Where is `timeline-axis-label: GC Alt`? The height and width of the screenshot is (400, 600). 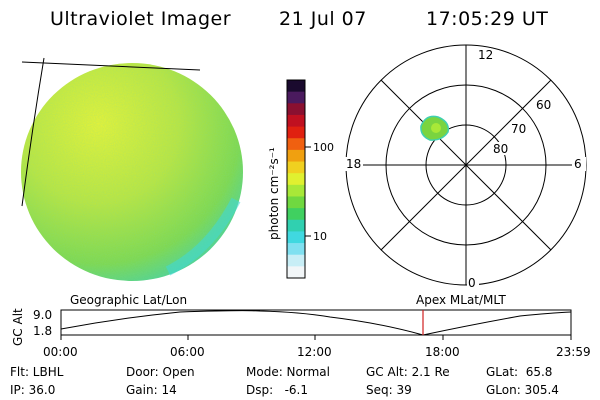
timeline-axis-label: GC Alt is located at coordinates (18, 327).